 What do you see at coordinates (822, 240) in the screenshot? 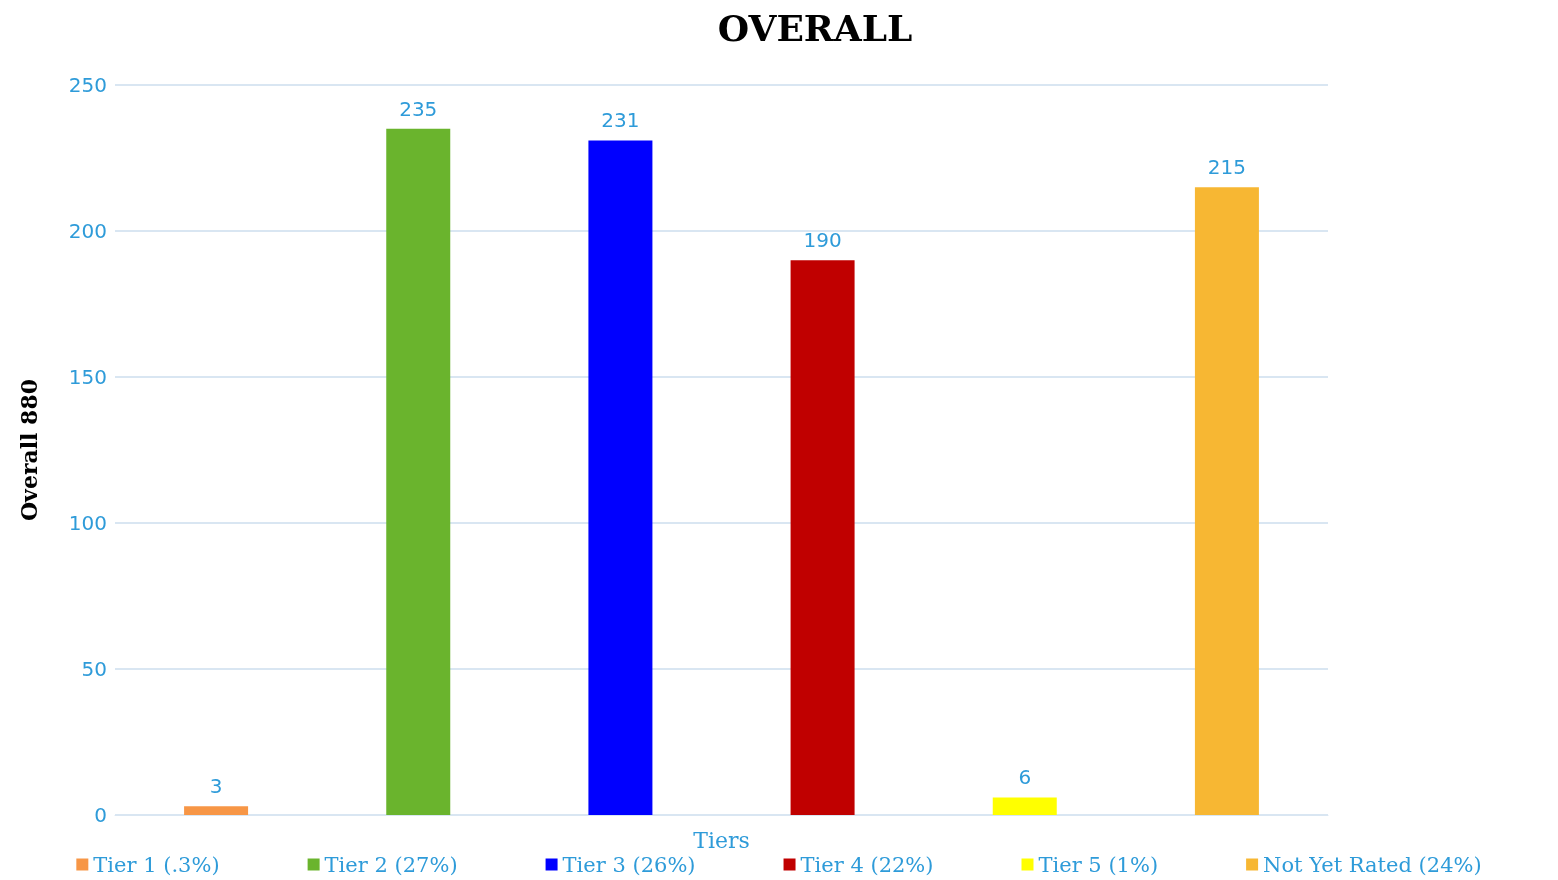
I see `data-label: 190` at bounding box center [822, 240].